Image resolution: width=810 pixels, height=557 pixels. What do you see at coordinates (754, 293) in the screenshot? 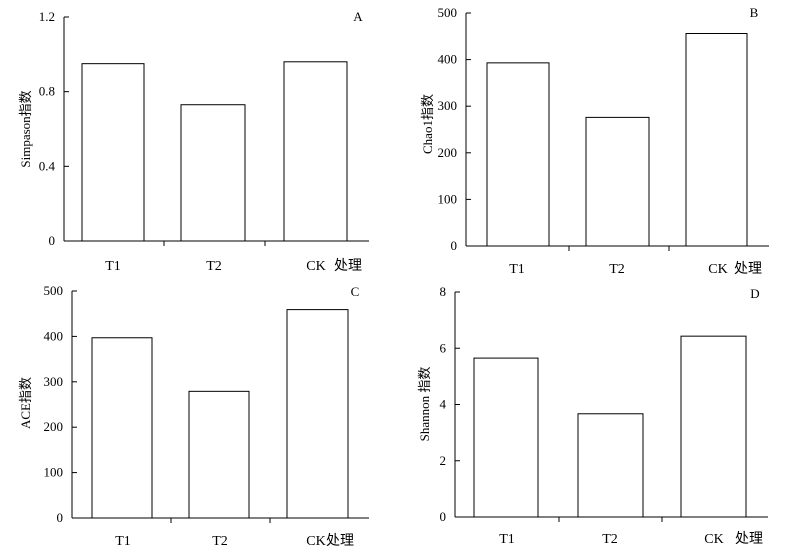
I see `panel-letter: D` at bounding box center [754, 293].